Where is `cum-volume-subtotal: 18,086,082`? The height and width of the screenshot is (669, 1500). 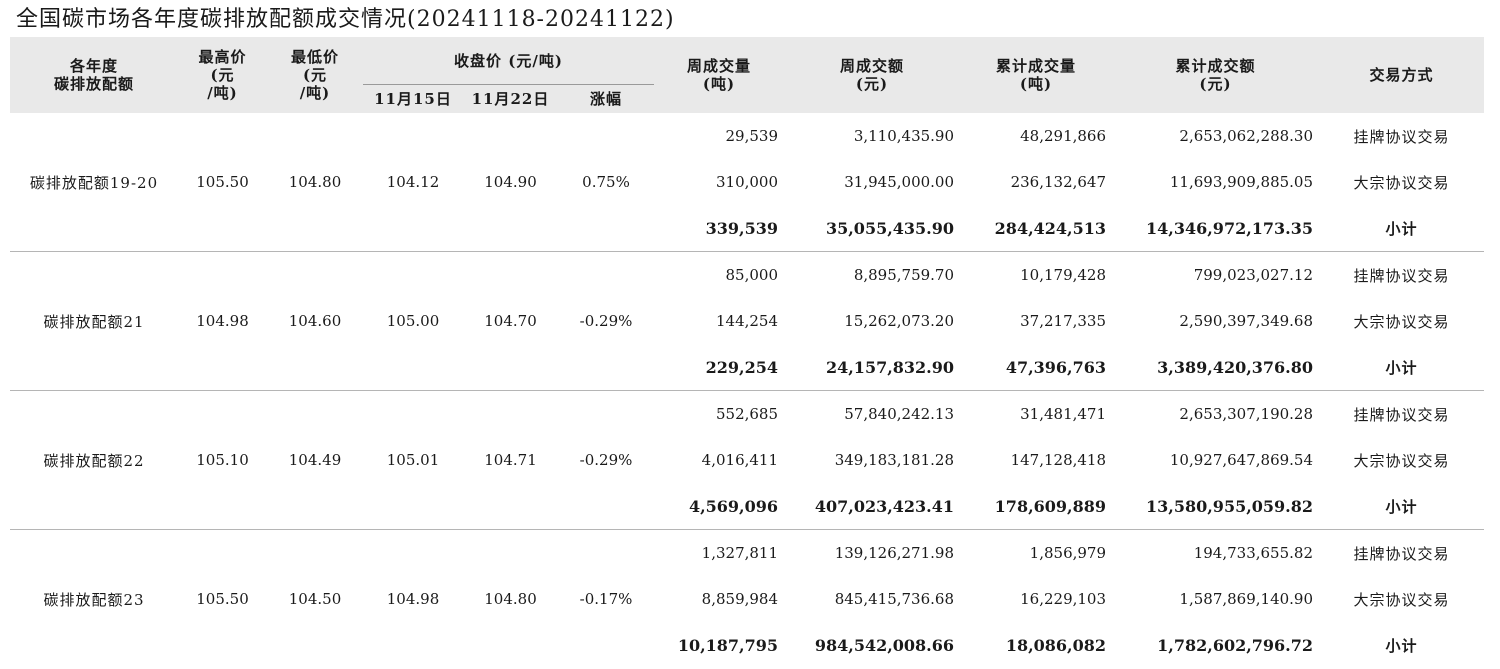
cum-volume-subtotal: 18,086,082 is located at coordinates (1056, 645).